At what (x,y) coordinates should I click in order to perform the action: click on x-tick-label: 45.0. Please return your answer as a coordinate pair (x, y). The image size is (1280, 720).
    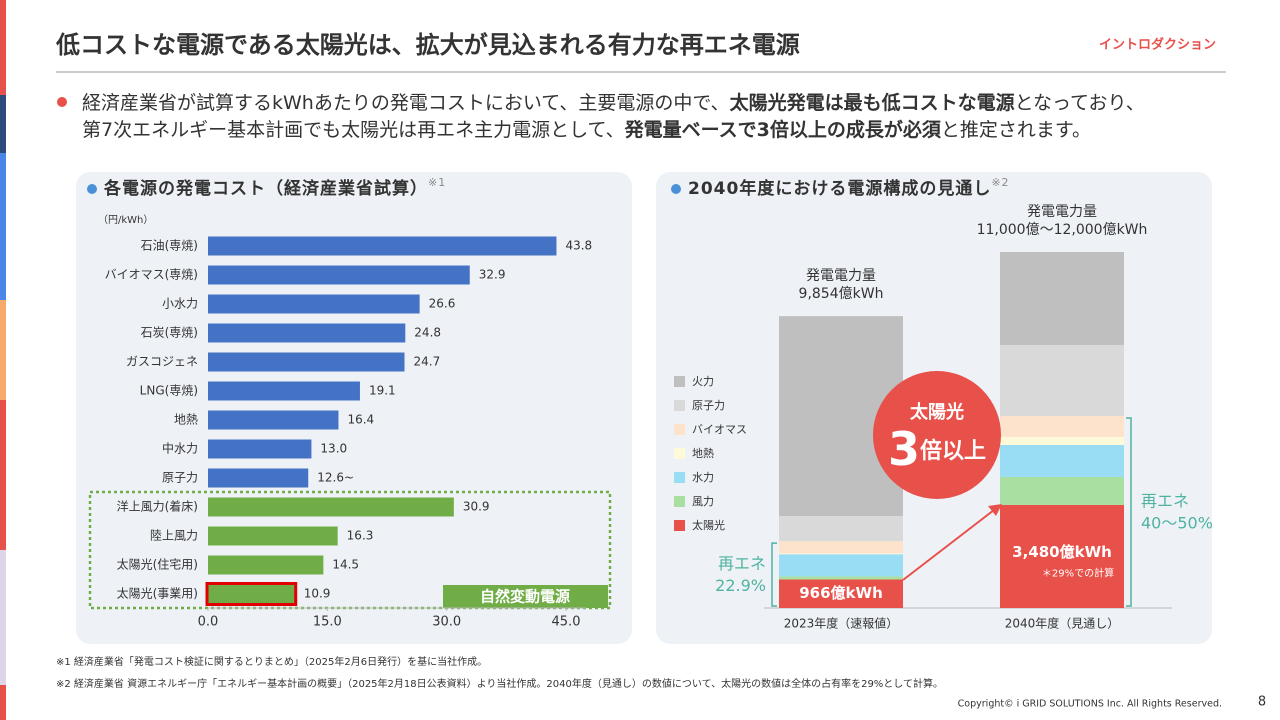
    Looking at the image, I should click on (566, 622).